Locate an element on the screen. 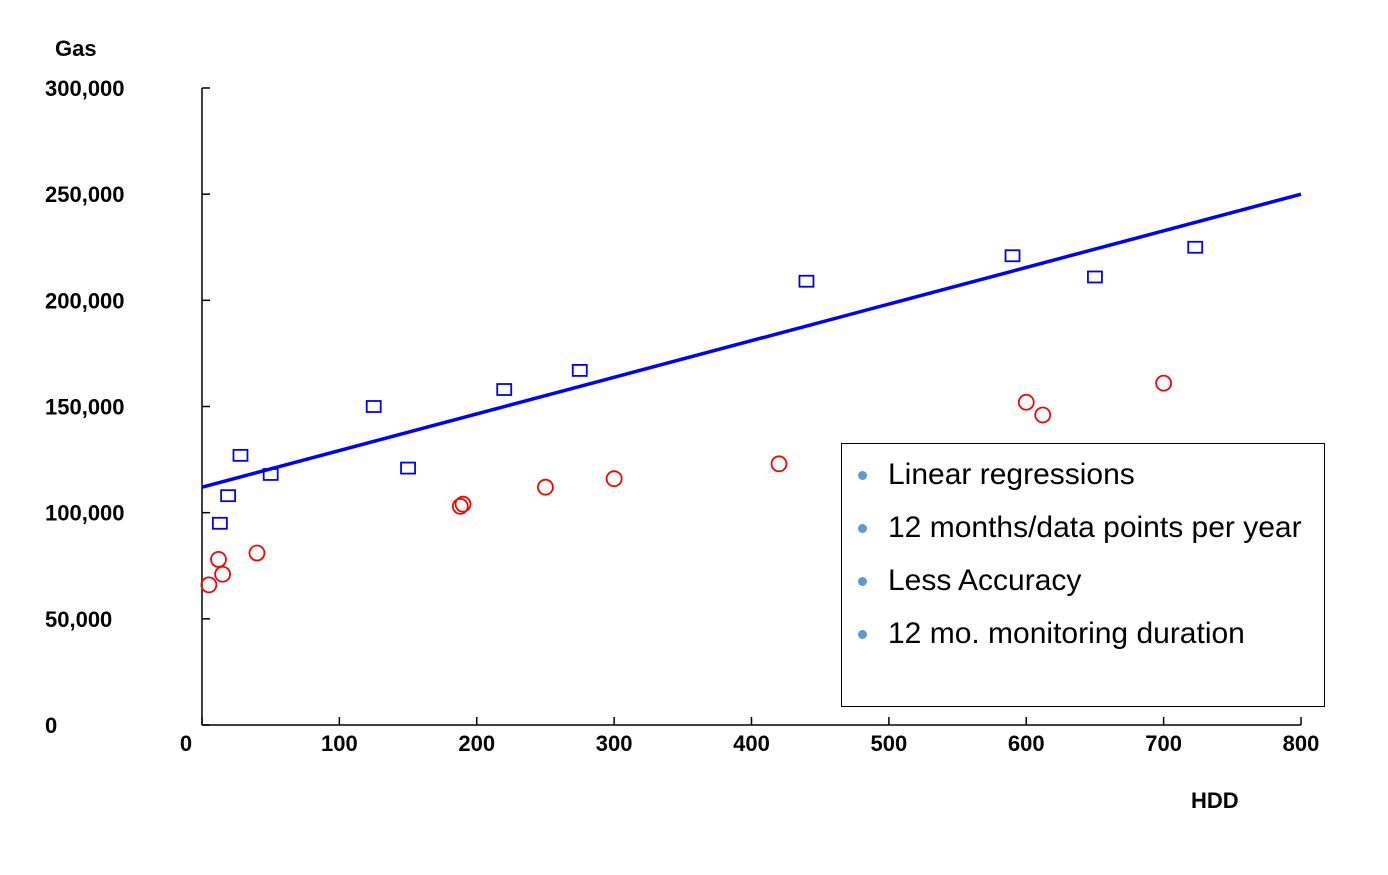  y-tick-label: 100,000 is located at coordinates (85, 513).